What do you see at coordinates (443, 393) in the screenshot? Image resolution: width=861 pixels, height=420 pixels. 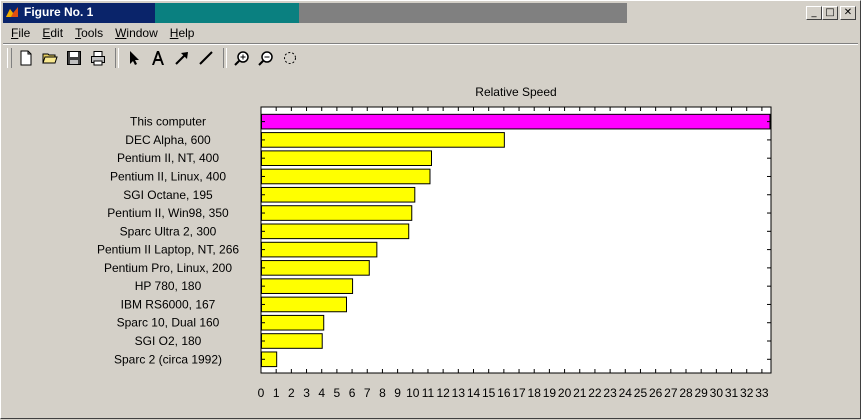 I see `x-tick-label: 12` at bounding box center [443, 393].